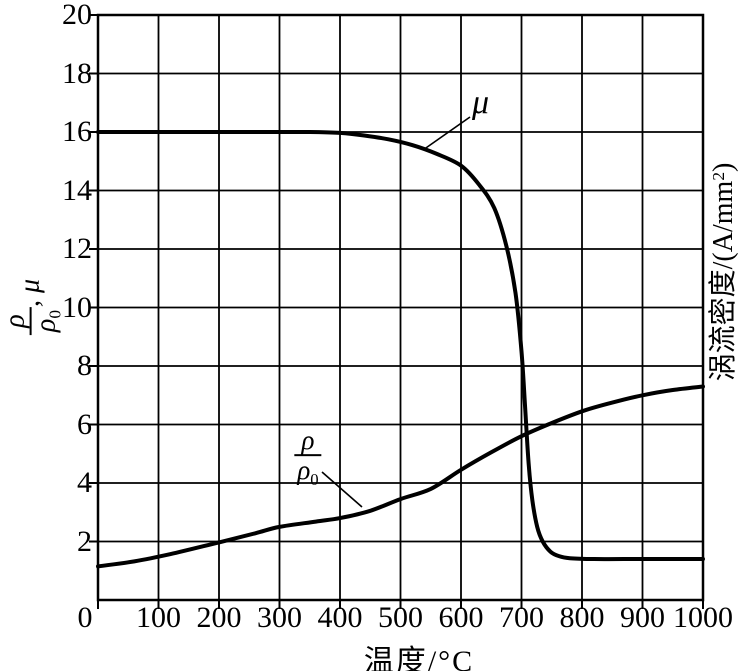 Image resolution: width=742 pixels, height=671 pixels. What do you see at coordinates (342, 489) in the screenshot?
I see `rho-leader-line` at bounding box center [342, 489].